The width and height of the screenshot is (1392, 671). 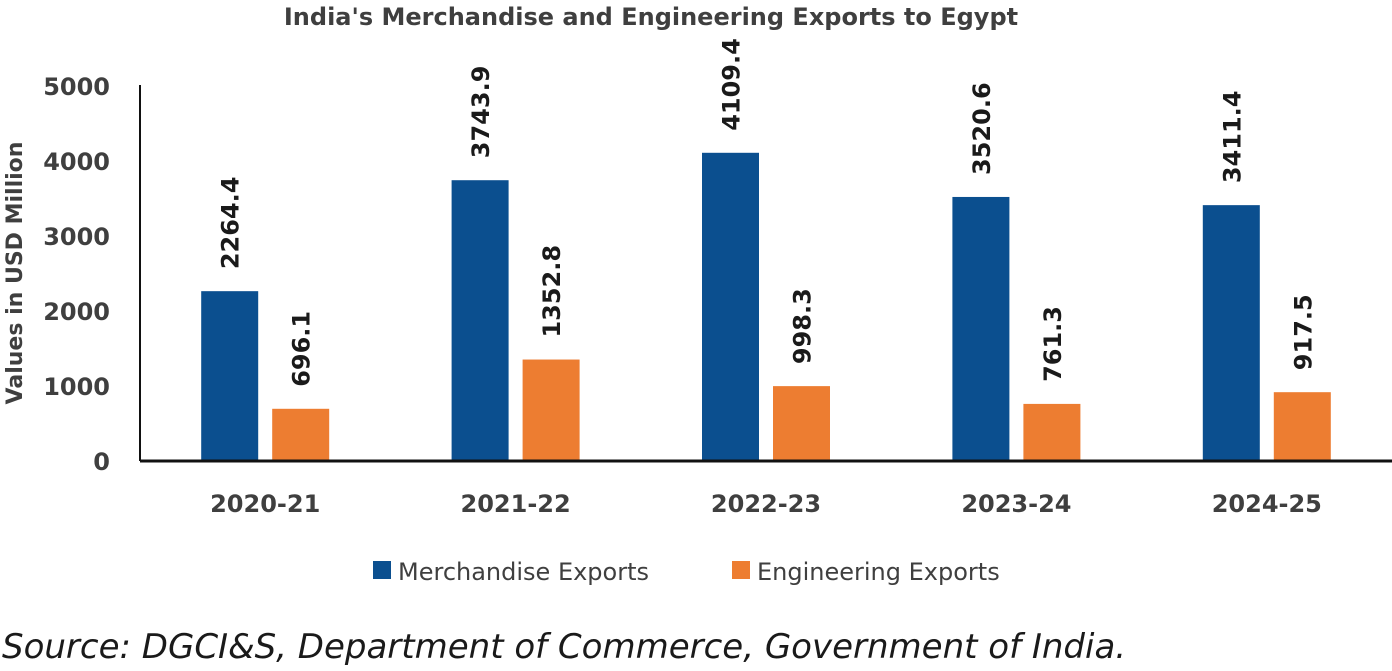 I want to click on legend: Merchandise Exports Engineering Exports, so click(x=686, y=572).